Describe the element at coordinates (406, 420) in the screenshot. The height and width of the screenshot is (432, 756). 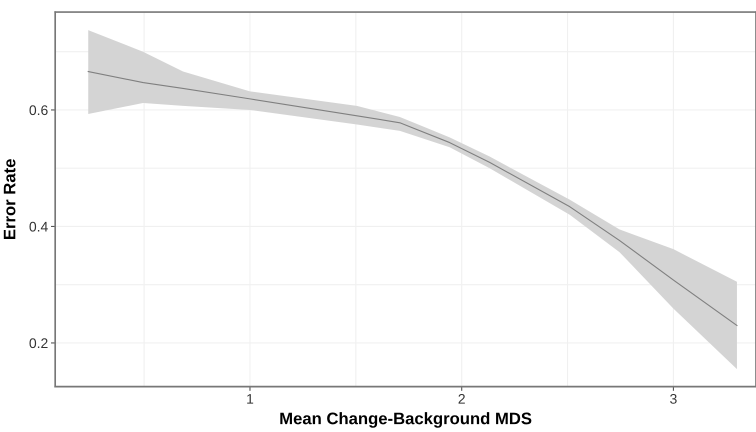
I see `x-axis-title: Mean Change-Background MDS` at that location.